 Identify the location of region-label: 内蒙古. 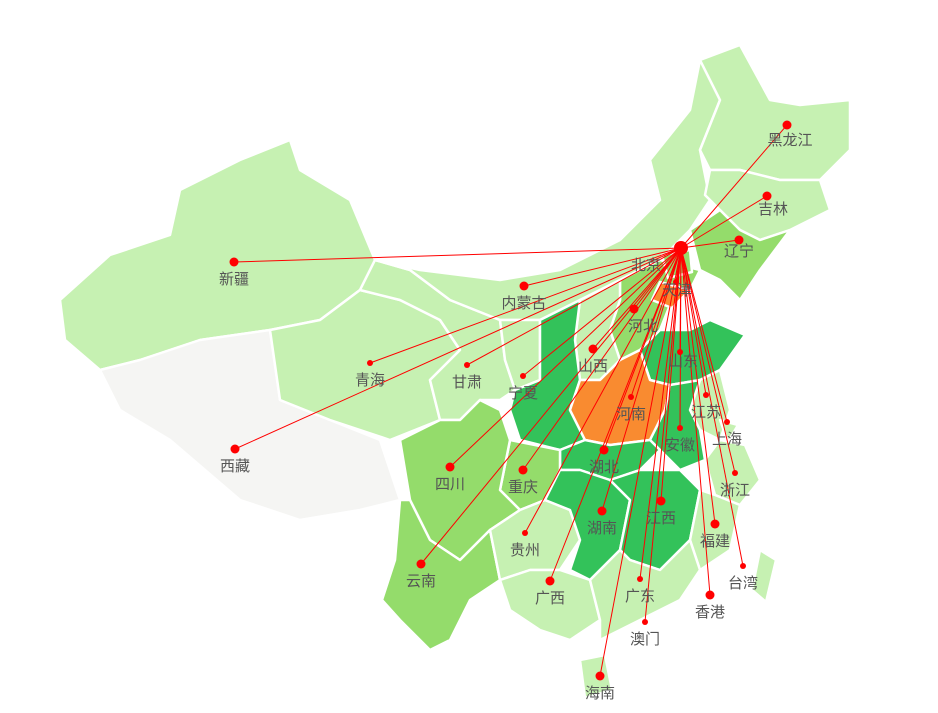
(523, 303).